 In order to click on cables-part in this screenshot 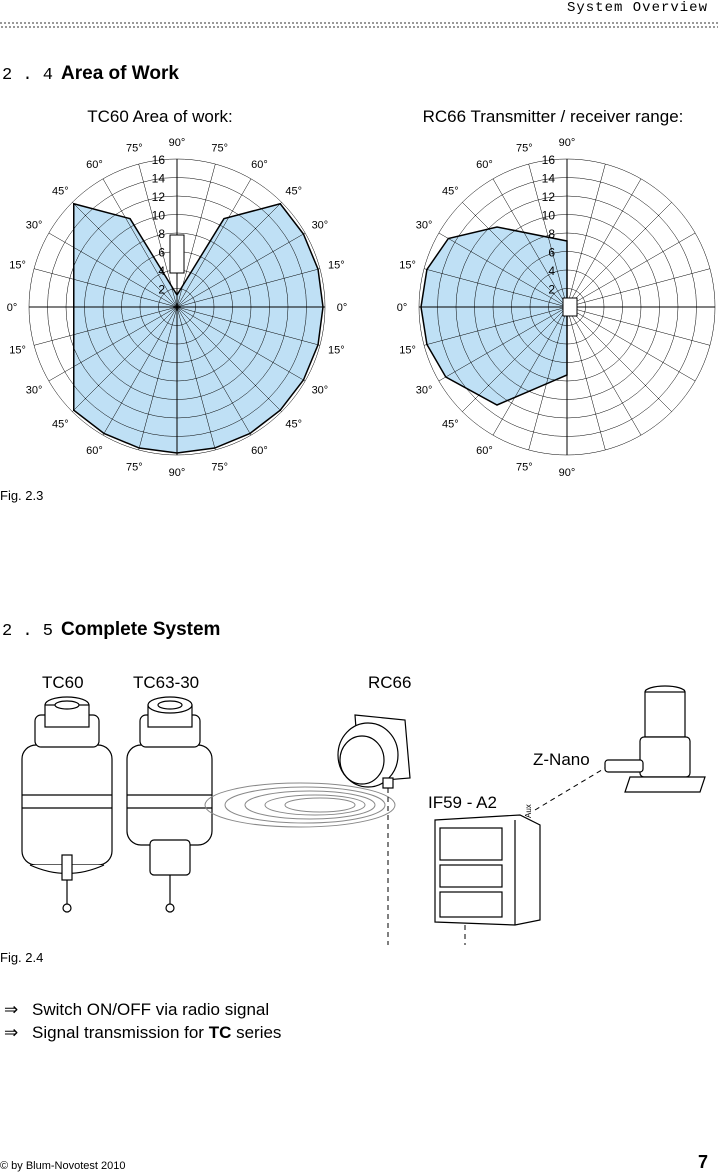, I will do `click(570, 789)`.